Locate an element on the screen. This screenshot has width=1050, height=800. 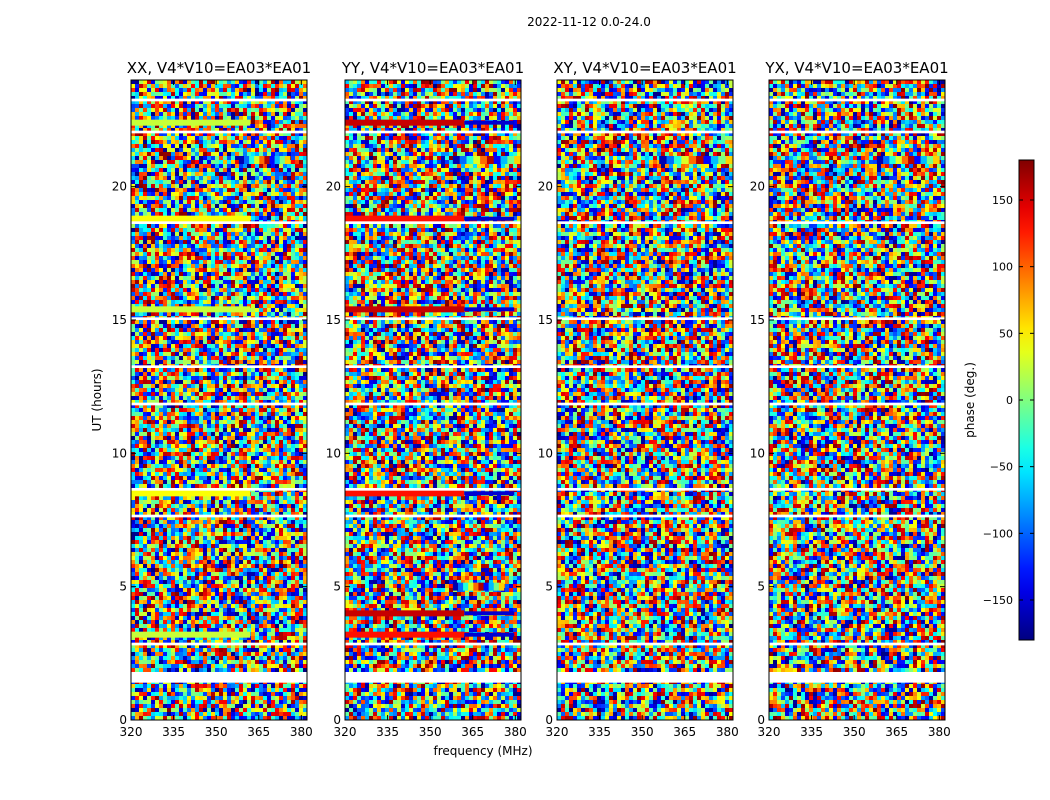
panel-title: YX, V4*V10=EA03*EA01 is located at coordinates (856, 68).